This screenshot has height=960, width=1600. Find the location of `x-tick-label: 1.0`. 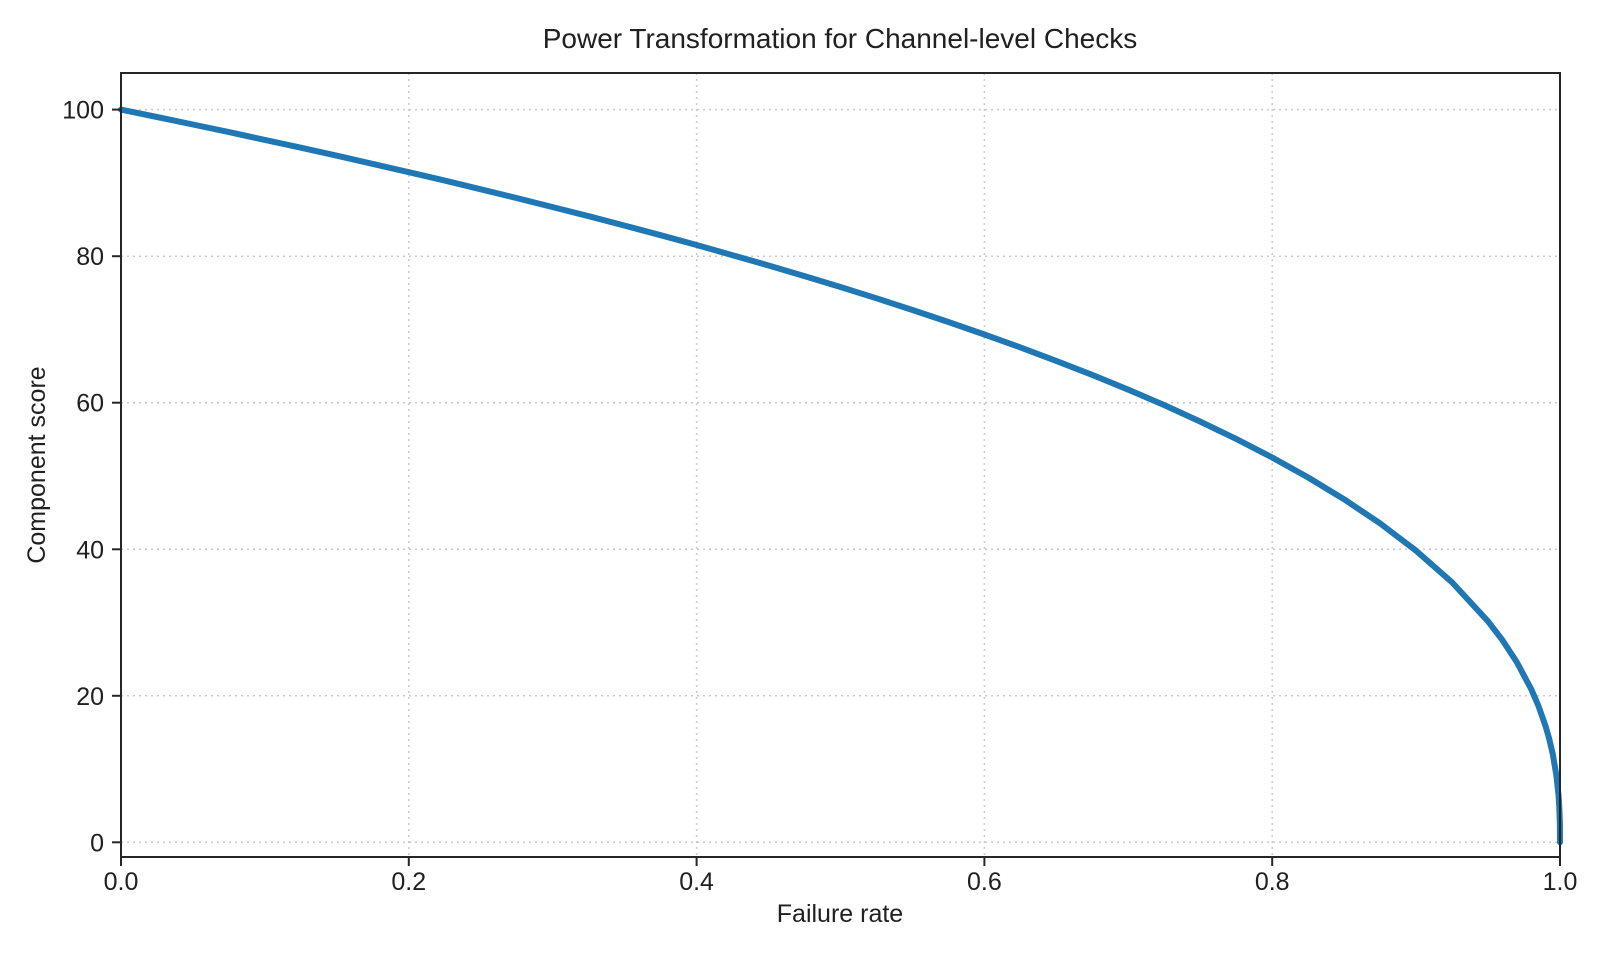

x-tick-label: 1.0 is located at coordinates (1560, 882).